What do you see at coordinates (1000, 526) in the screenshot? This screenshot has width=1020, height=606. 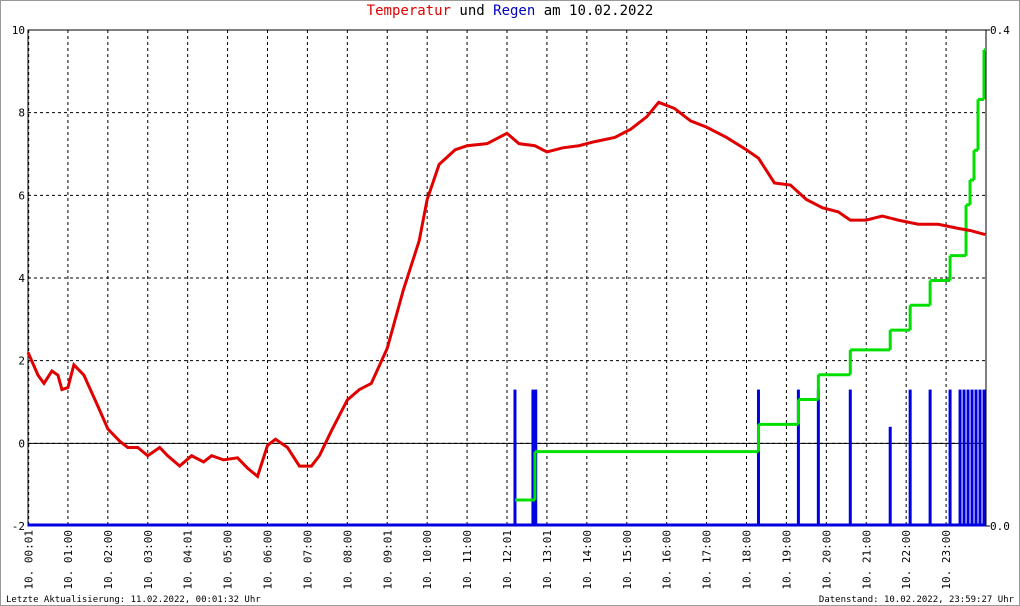 I see `y2-tick-label: 0.0` at bounding box center [1000, 526].